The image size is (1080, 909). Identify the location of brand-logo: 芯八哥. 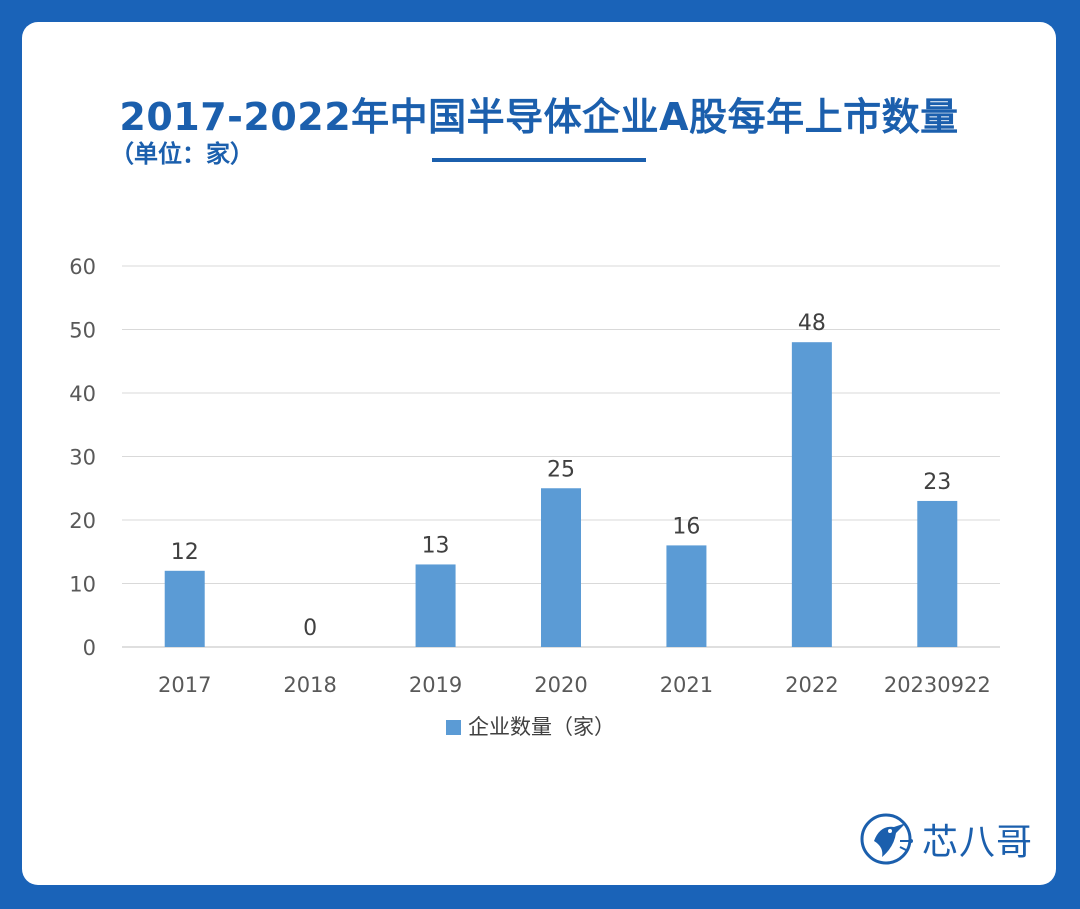
(946, 839).